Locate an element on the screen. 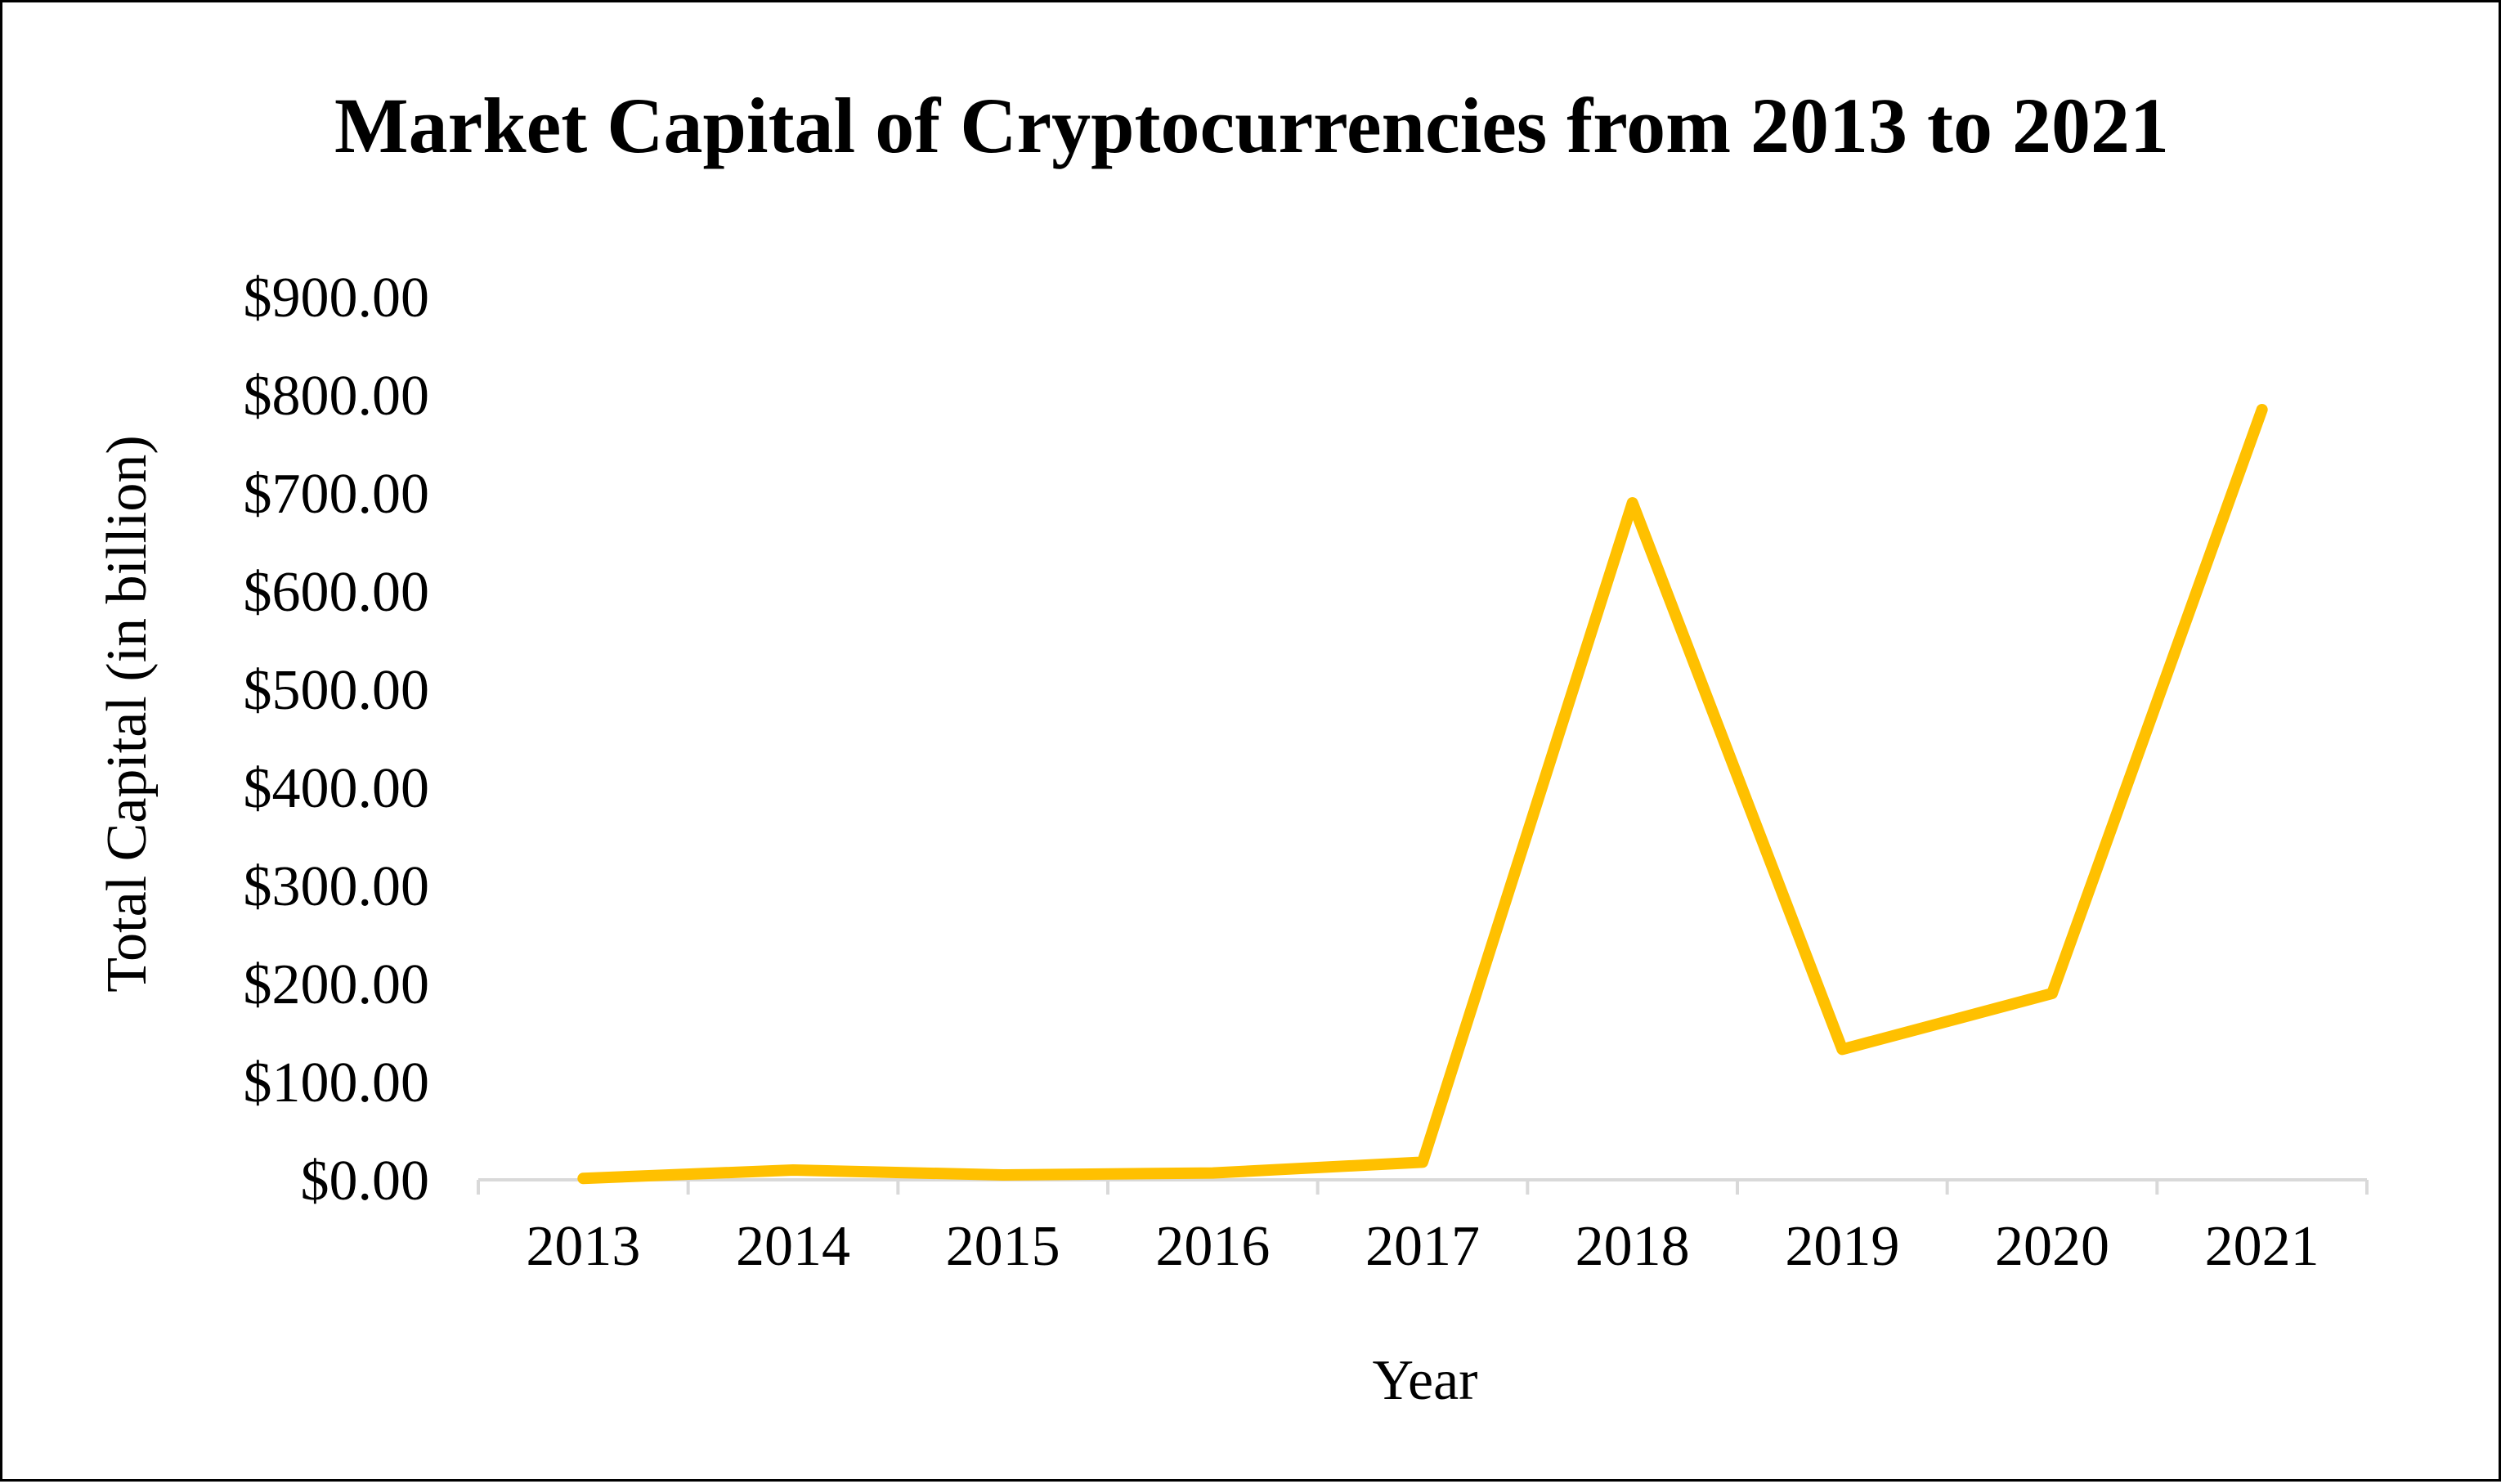 This screenshot has width=2501, height=1484. x-tick-label: 2017 is located at coordinates (1422, 1246).